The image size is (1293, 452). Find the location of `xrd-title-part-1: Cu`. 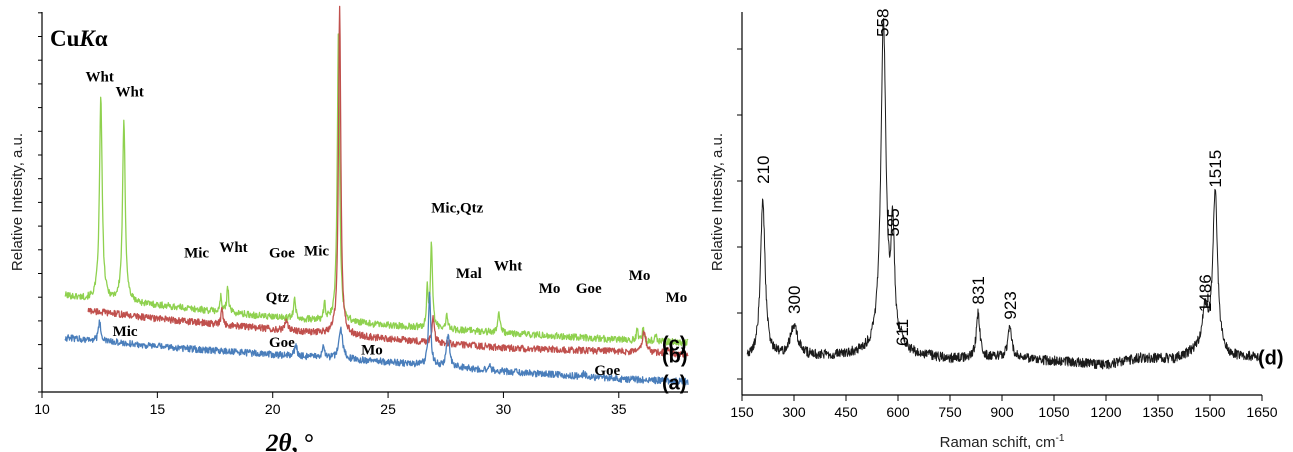

xrd-title-part-1: Cu is located at coordinates (65, 38).